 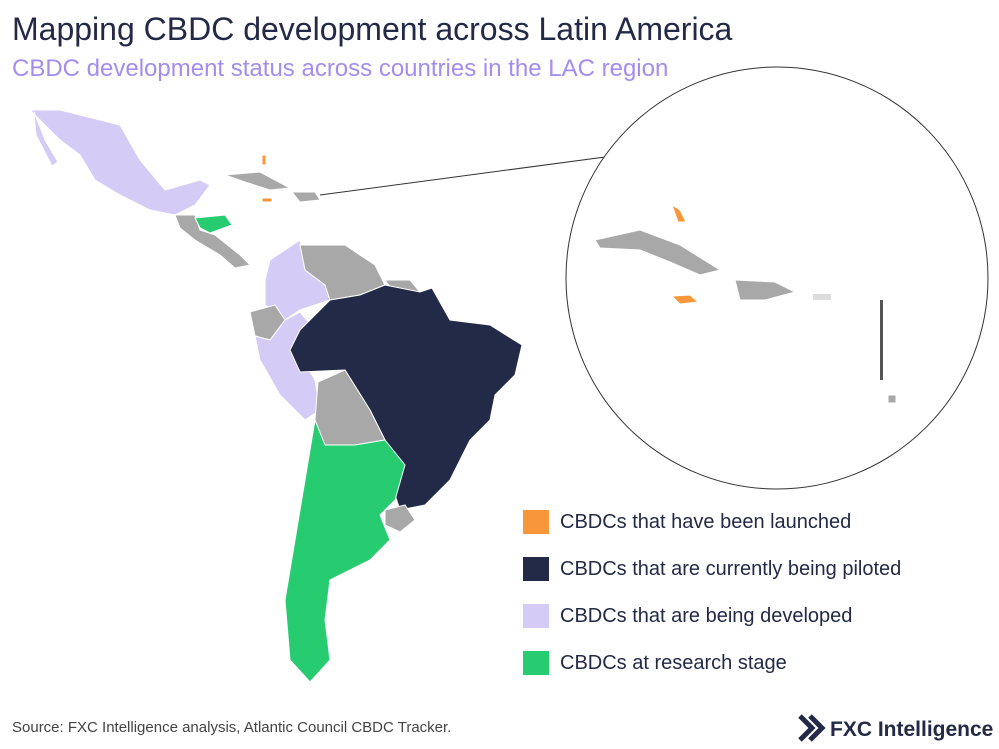 I want to click on brand: FXC Intelligence, so click(x=911, y=729).